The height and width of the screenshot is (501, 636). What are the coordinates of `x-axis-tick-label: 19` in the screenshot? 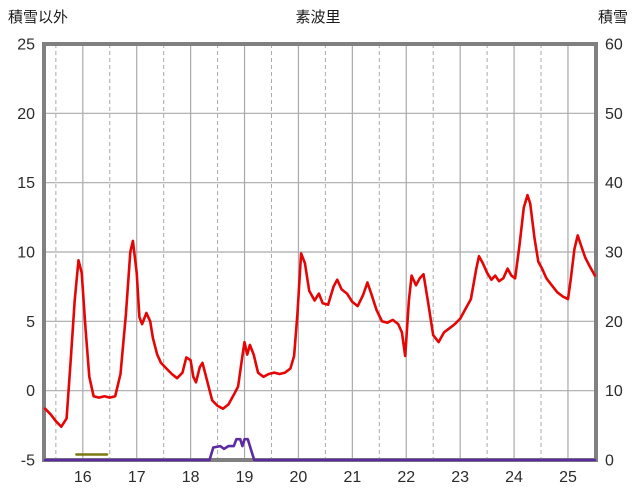 It's located at (245, 477).